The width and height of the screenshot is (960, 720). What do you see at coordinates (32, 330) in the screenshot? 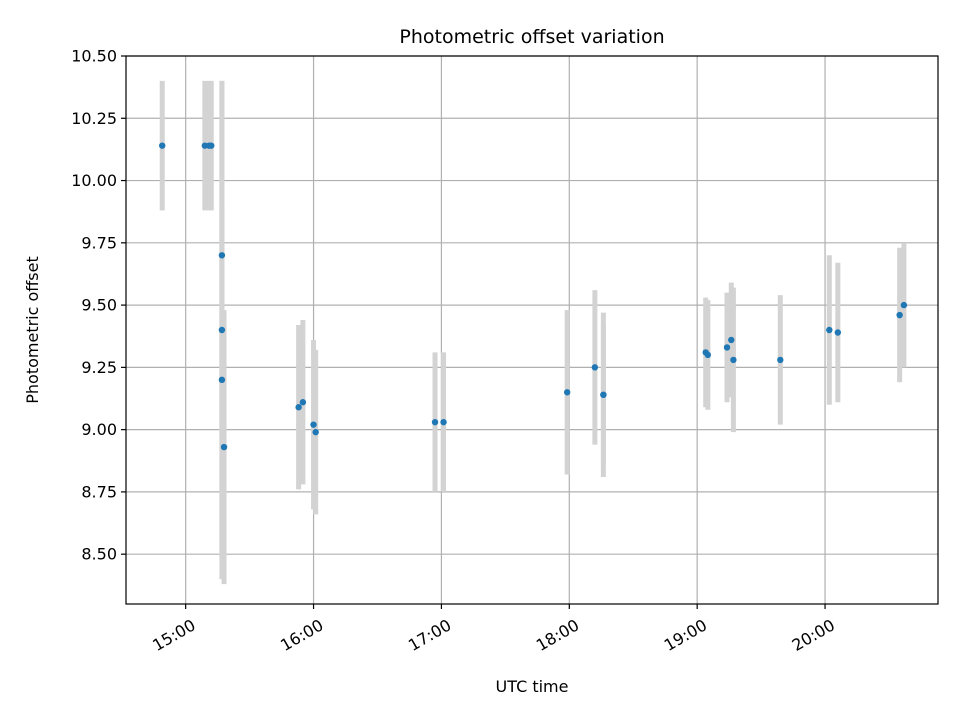
I see `y-axis-label: Photometric offset` at bounding box center [32, 330].